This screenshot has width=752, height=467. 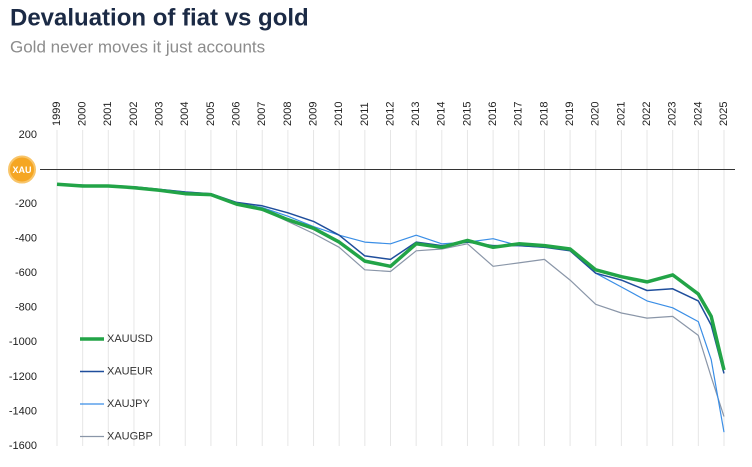 I want to click on x-tick-label: 2023, so click(x=673, y=114).